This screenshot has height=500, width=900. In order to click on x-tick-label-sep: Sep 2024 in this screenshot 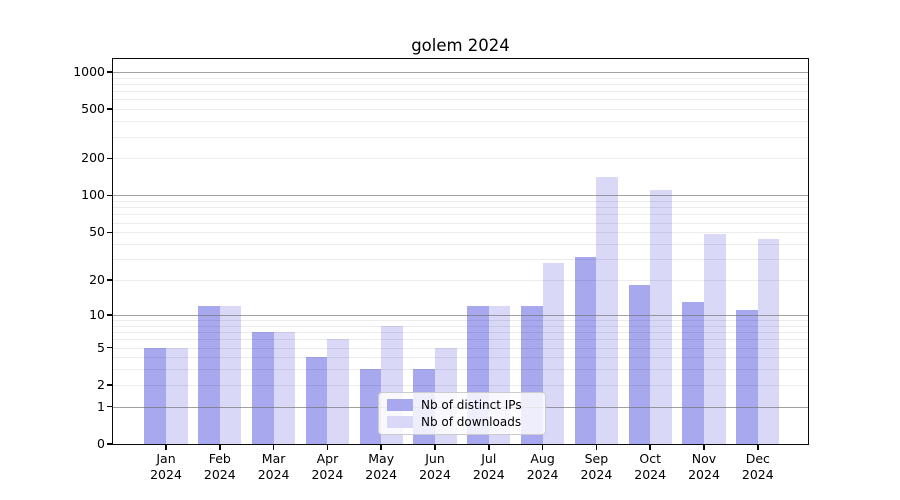, I will do `click(596, 466)`.